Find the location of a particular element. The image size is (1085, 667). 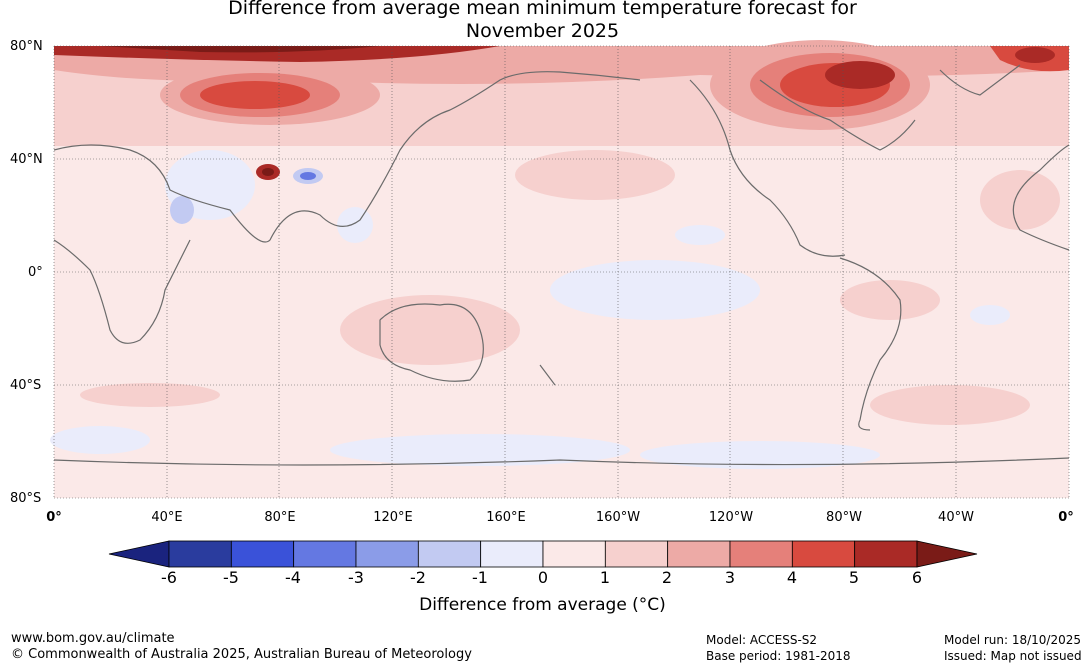

colorbar is located at coordinates (543, 554).